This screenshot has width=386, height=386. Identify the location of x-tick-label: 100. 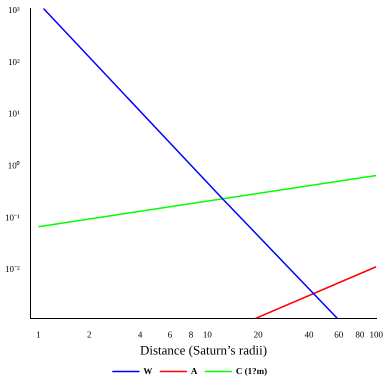
(377, 334).